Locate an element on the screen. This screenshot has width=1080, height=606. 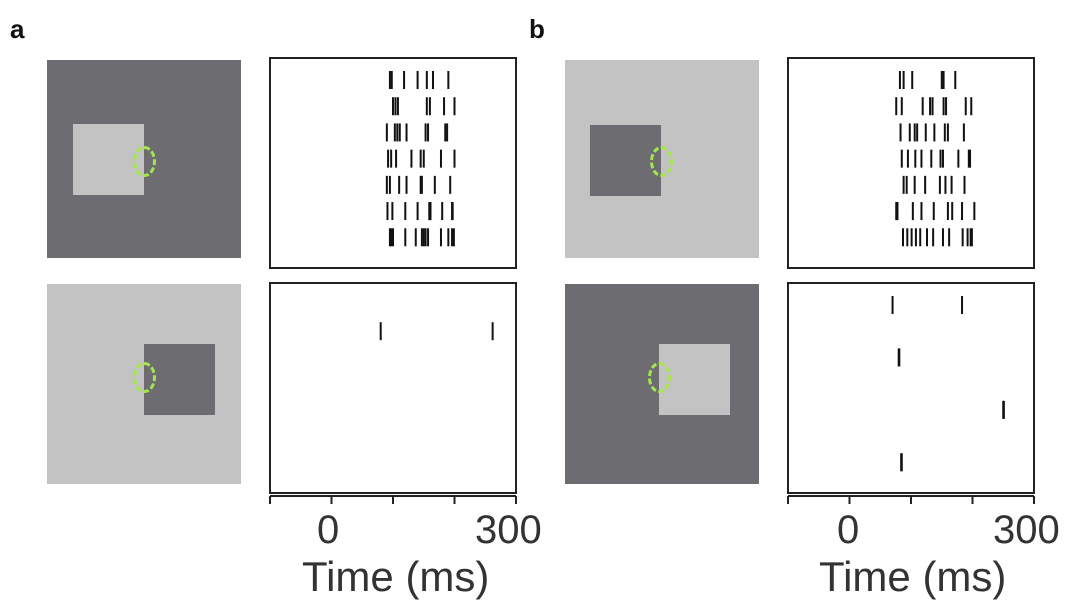
stimulus-b-bottom is located at coordinates (662, 384).